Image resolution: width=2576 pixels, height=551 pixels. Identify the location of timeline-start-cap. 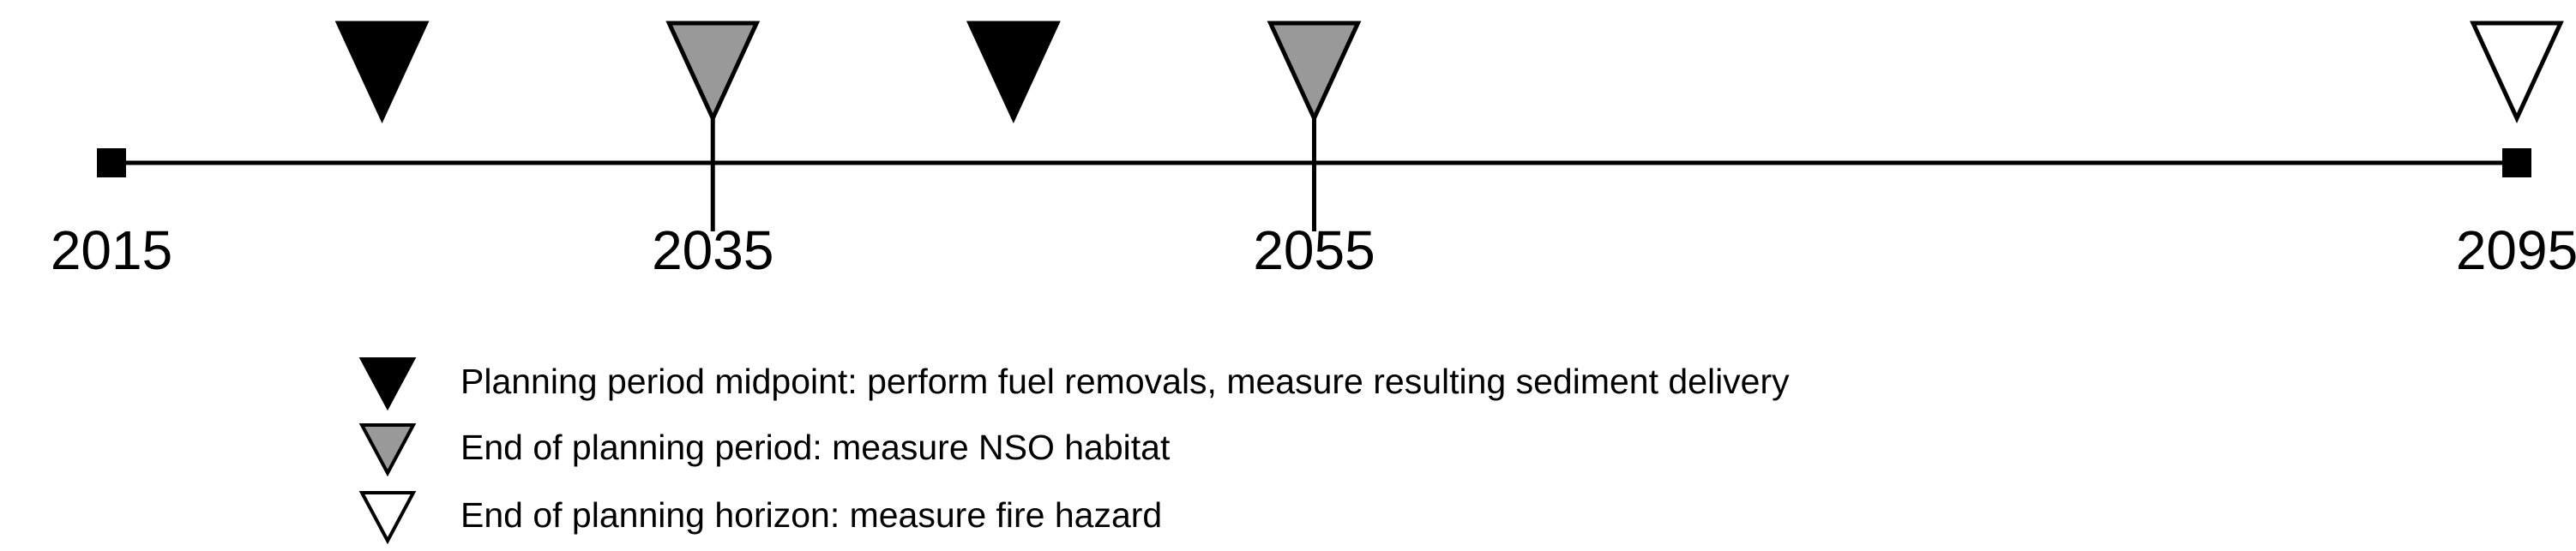
(111, 162).